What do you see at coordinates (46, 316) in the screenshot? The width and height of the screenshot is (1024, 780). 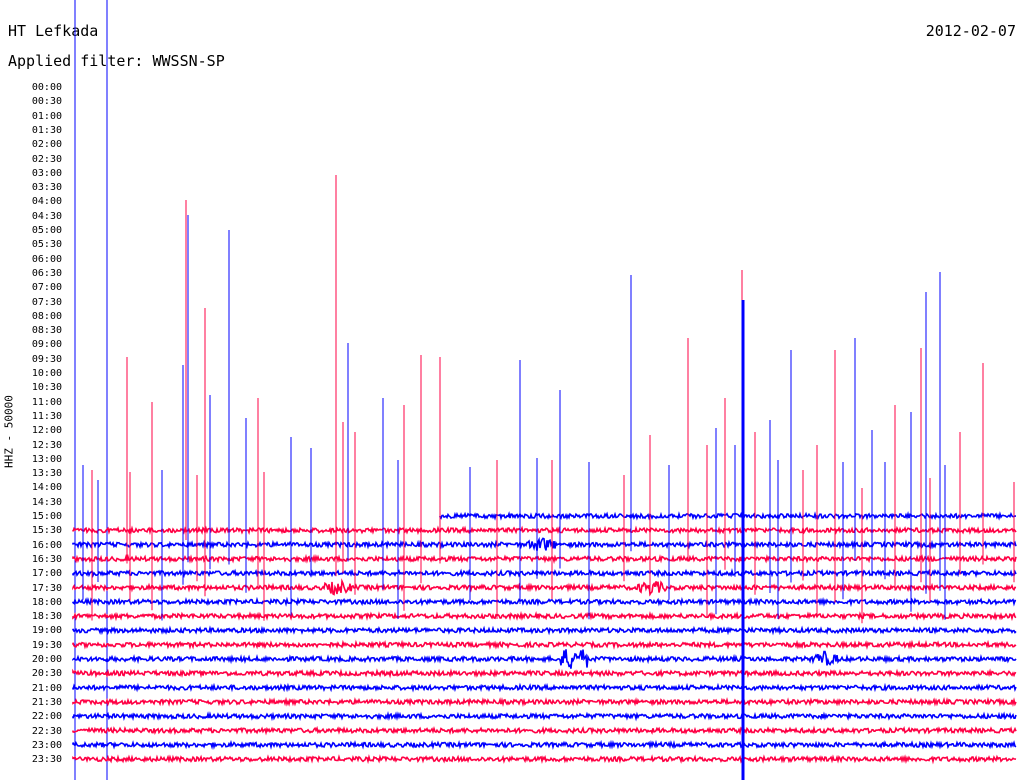 I see `time-tick-label: 08:00` at bounding box center [46, 316].